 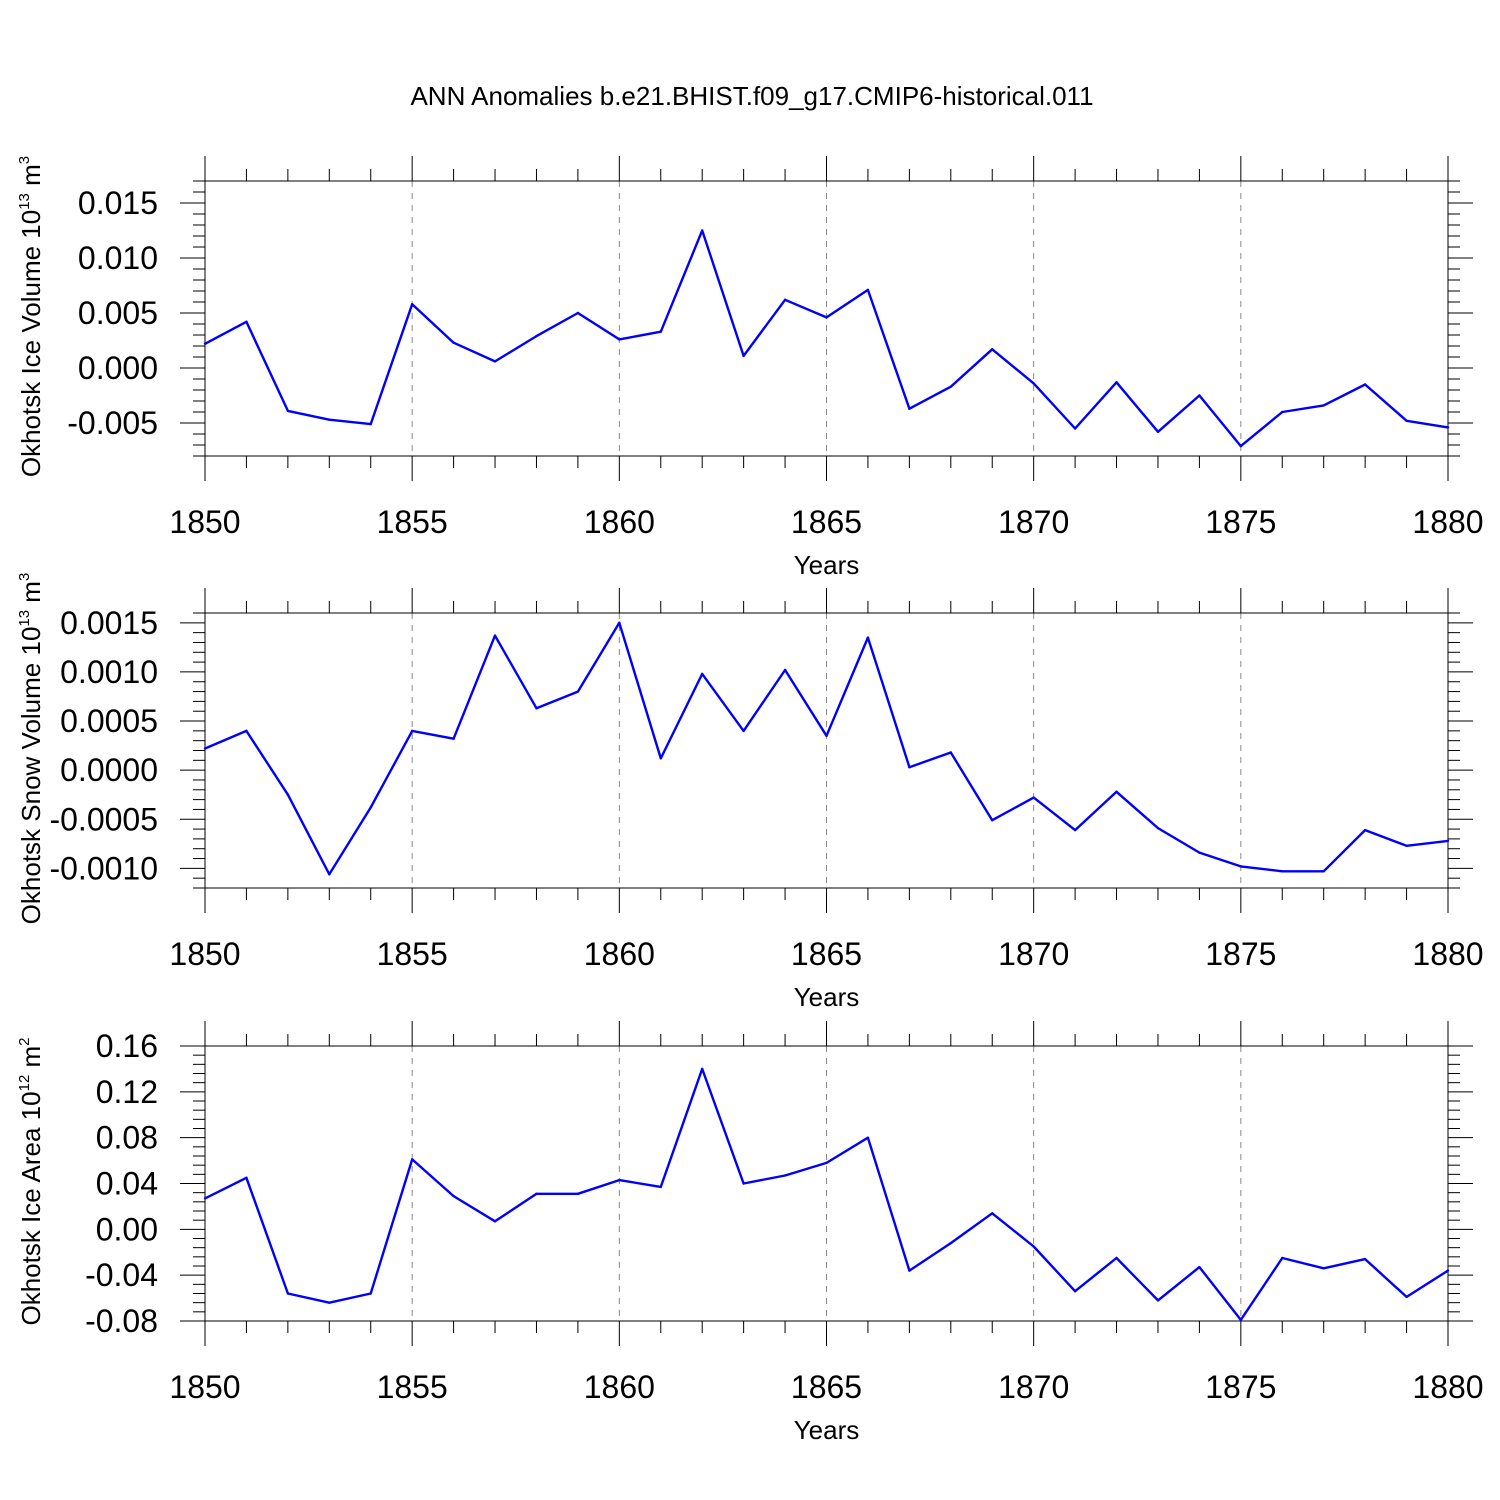 What do you see at coordinates (109, 770) in the screenshot?
I see `y-tick-label: 0.0000` at bounding box center [109, 770].